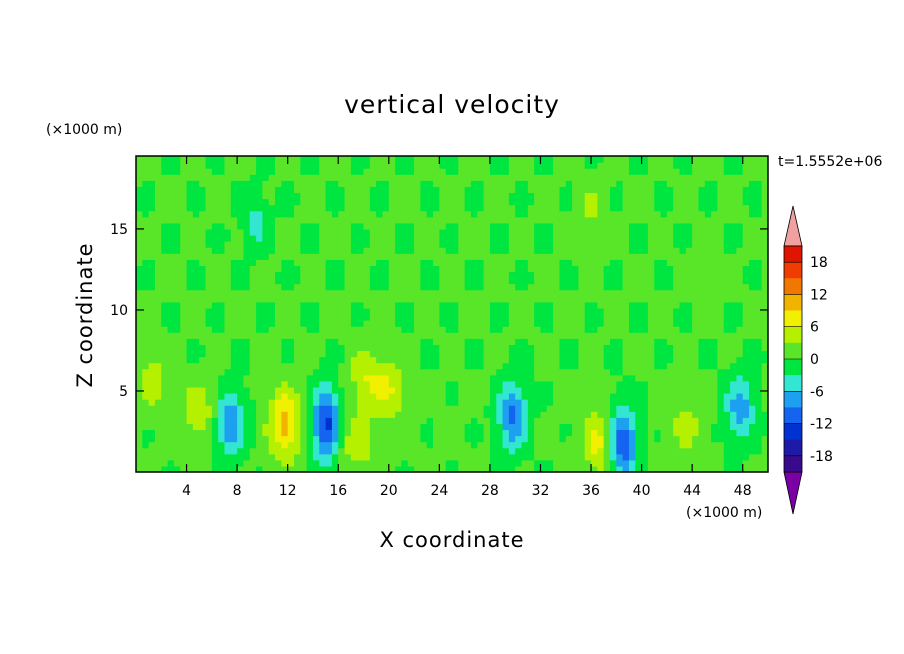  I want to click on chart-title: vertical velocity, so click(452, 104).